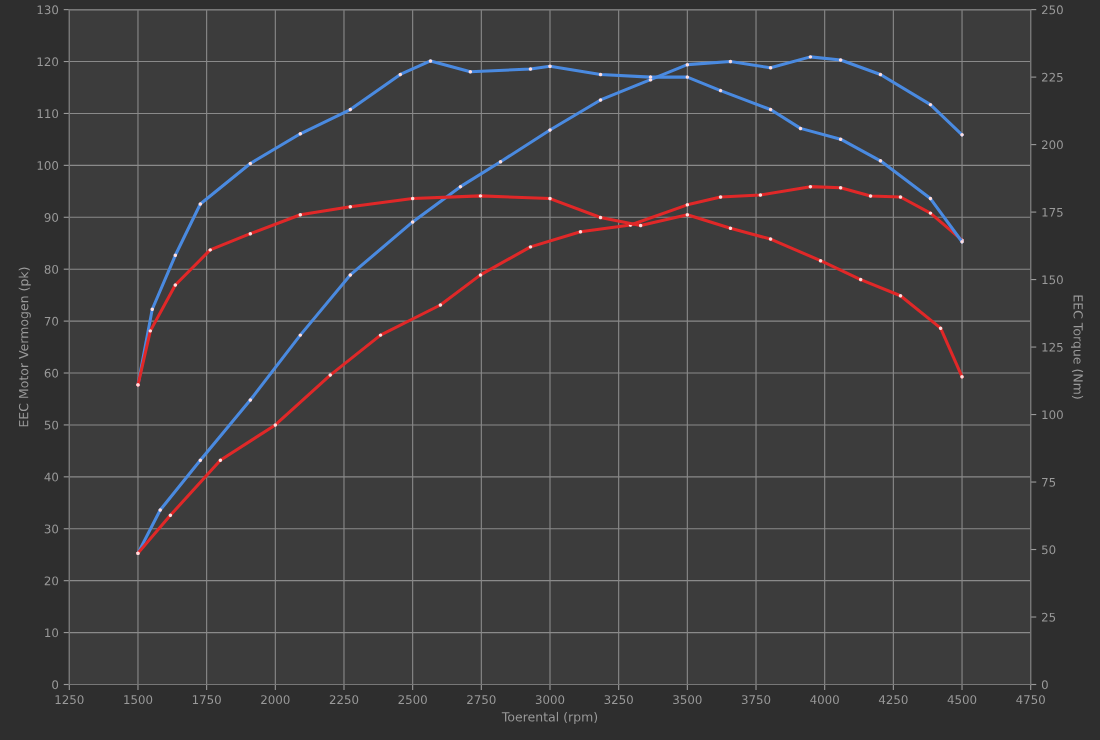  Describe the element at coordinates (48, 114) in the screenshot. I see `y-tick-label: 110` at that location.